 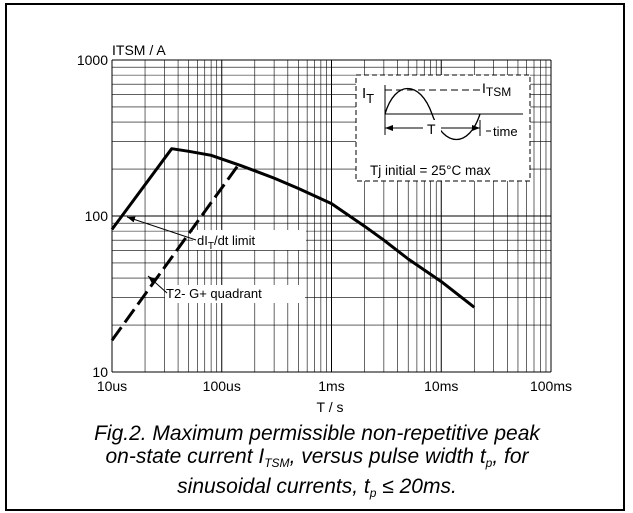 I want to click on series-line-dashed, so click(x=175, y=253).